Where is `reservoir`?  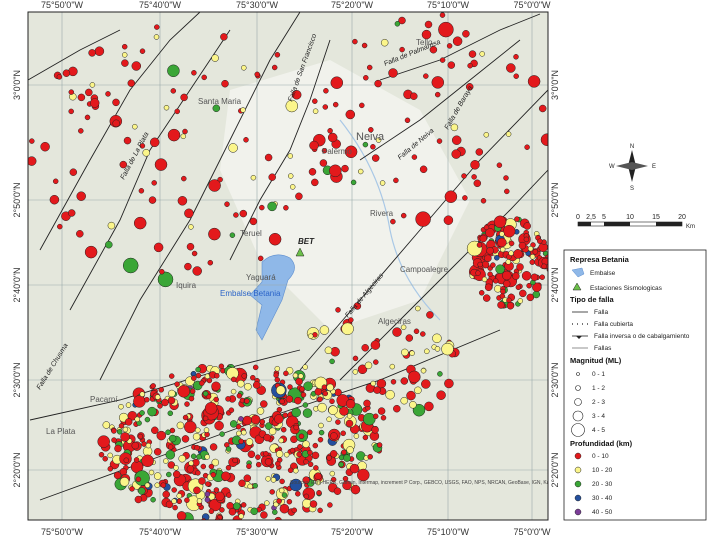
reservoir is located at coordinates (272, 297).